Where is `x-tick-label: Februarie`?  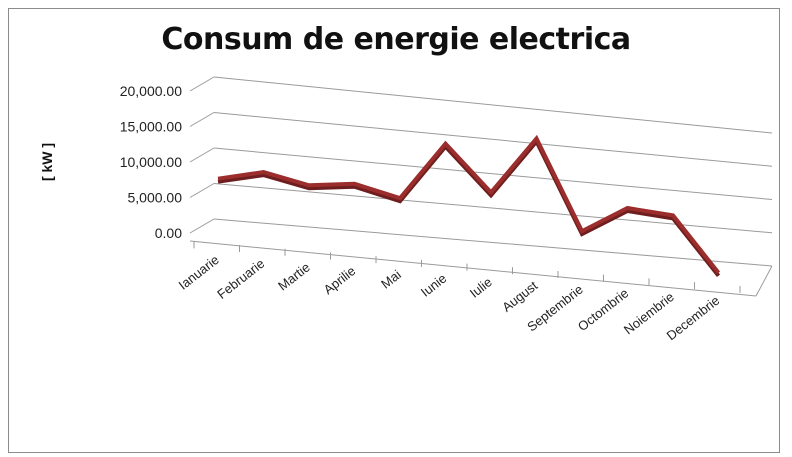
x-tick-label: Februarie is located at coordinates (240, 279).